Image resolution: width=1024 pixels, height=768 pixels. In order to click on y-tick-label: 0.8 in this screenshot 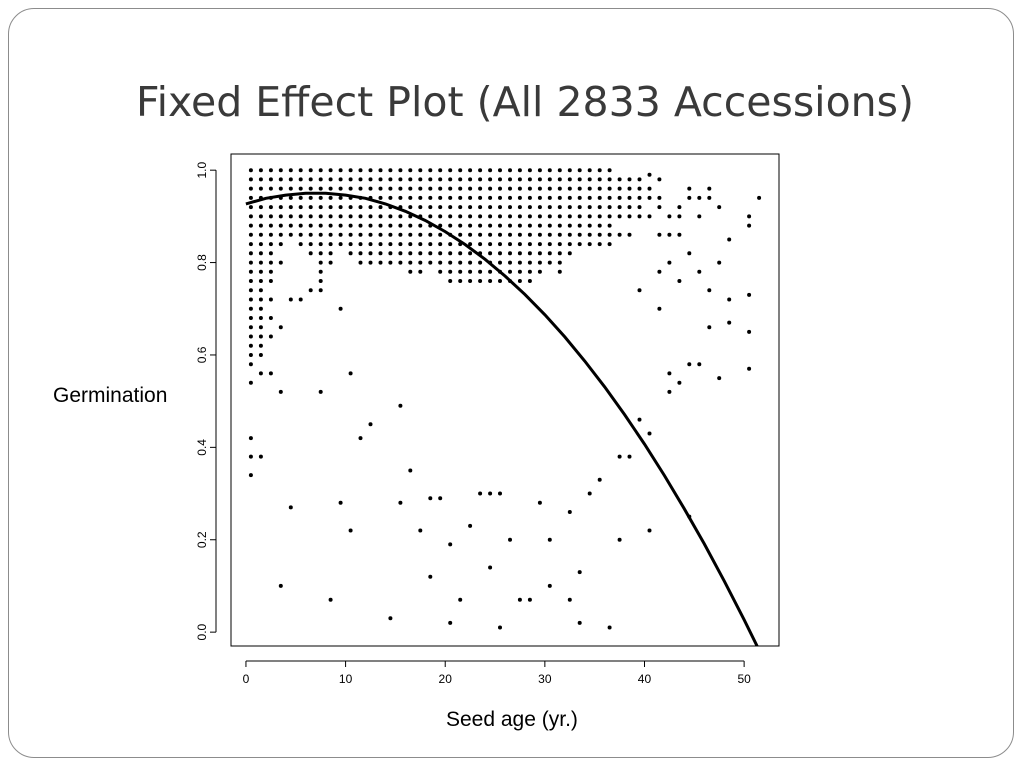, I will do `click(202, 262)`.